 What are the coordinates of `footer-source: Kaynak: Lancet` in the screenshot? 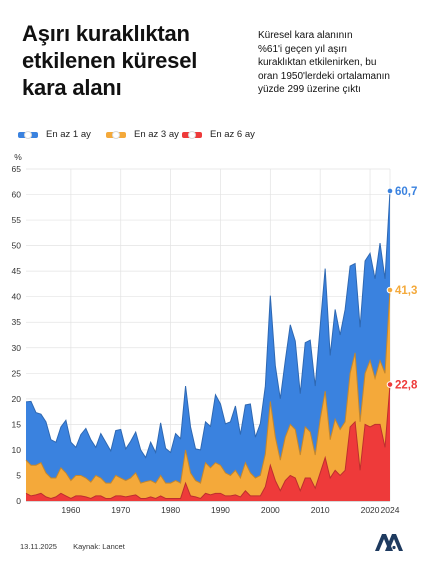 It's located at (99, 546).